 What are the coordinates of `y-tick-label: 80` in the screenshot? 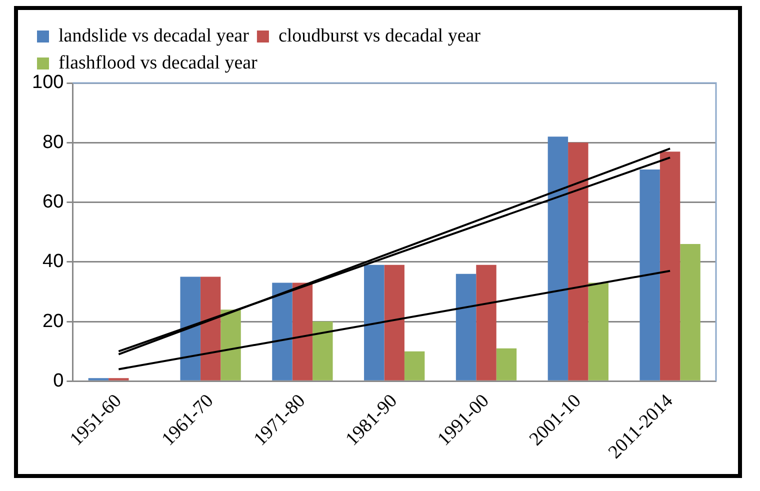 It's located at (53, 142).